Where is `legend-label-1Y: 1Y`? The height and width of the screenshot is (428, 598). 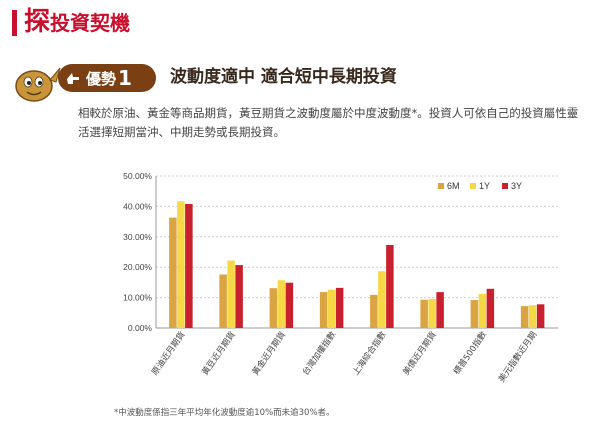 legend-label-1Y: 1Y is located at coordinates (484, 186).